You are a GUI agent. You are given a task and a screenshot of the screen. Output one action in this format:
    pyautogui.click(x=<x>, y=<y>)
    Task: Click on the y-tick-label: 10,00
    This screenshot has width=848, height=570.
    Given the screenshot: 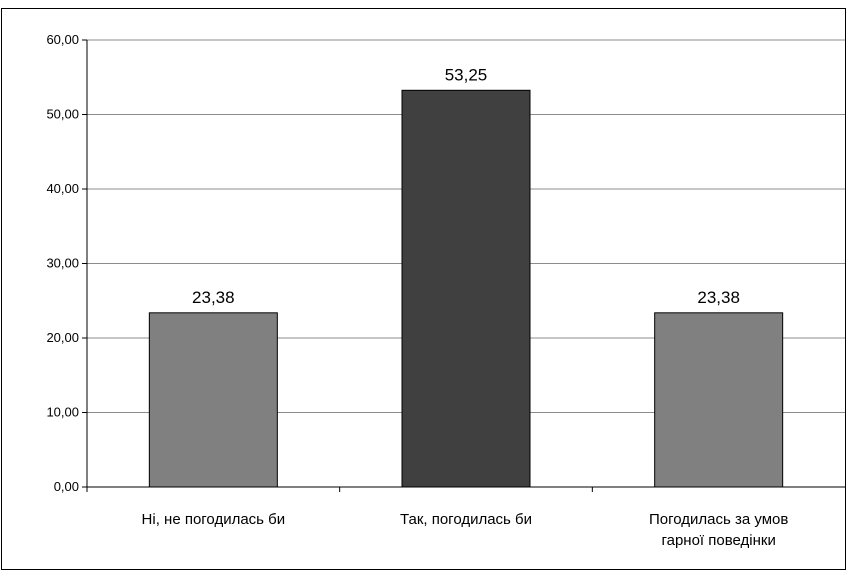 What is the action you would take?
    pyautogui.click(x=62, y=412)
    